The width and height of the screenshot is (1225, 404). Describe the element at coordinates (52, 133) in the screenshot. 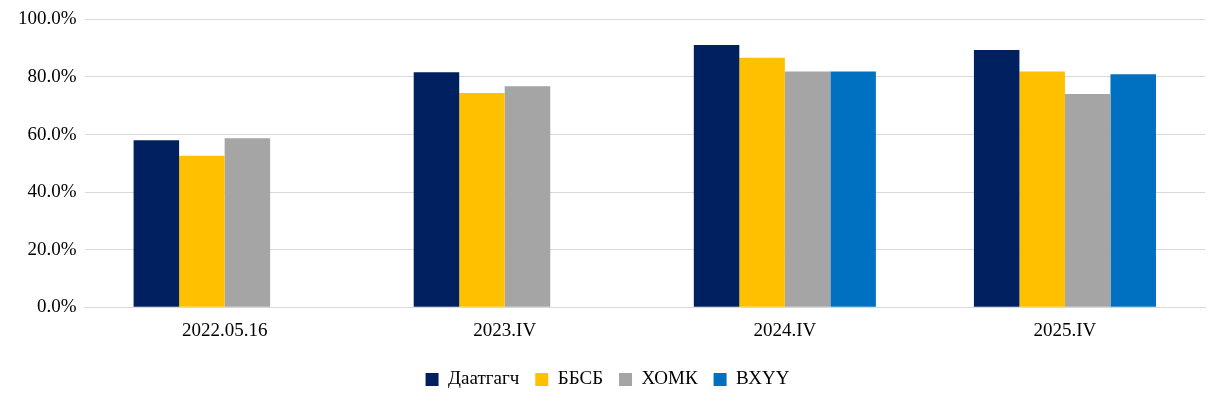

I see `y-tick-label: 60.0%` at that location.